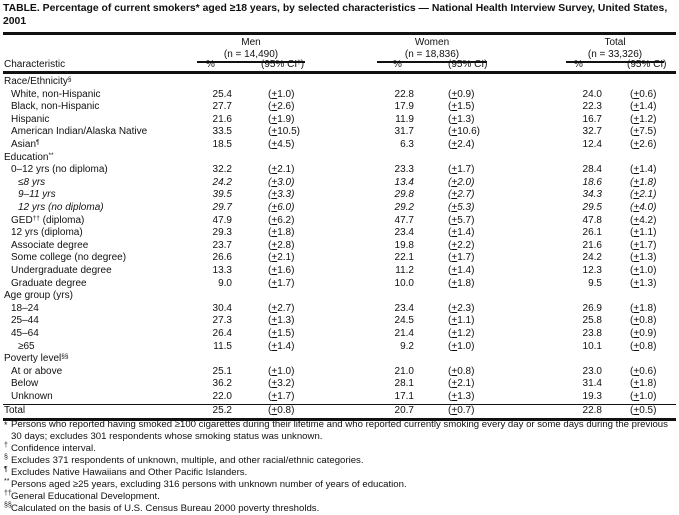 The width and height of the screenshot is (679, 515). I want to click on table-row: Unknown 22.0 (+1.7) 17.1 (+1.3) 19.3 (+1.0), so click(339, 397).